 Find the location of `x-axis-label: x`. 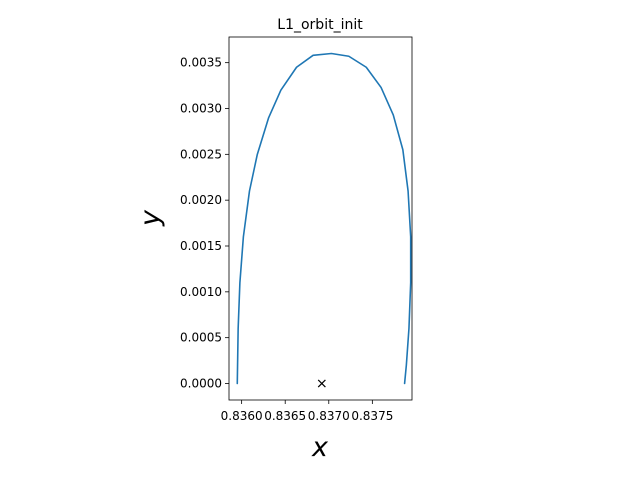

x-axis-label: x is located at coordinates (320, 447).